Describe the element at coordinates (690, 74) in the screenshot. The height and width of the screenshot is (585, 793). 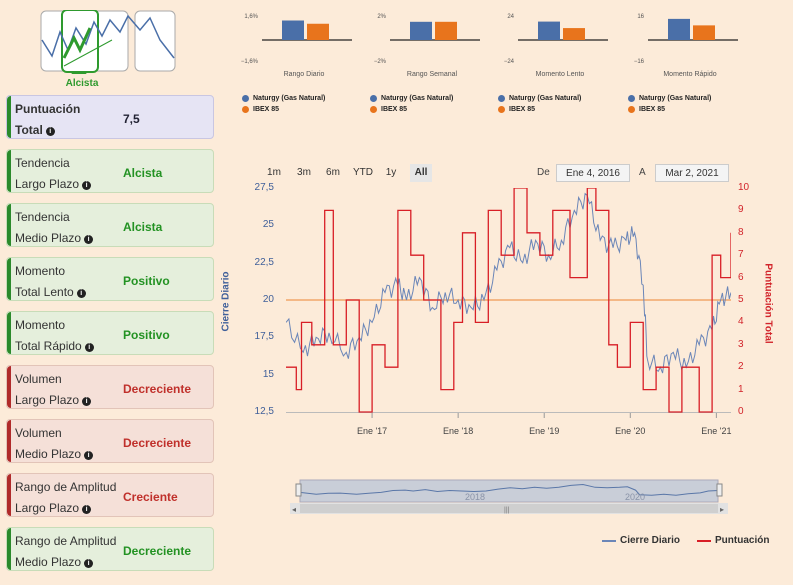
I see `mini-chart-title: Momento Rápido` at that location.